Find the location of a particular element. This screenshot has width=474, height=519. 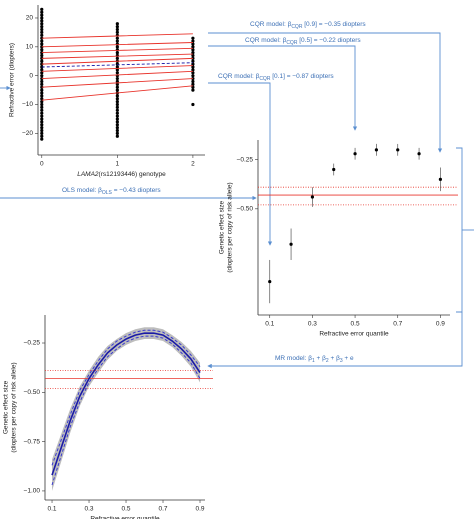

x-tick-label: 1 is located at coordinates (118, 164).